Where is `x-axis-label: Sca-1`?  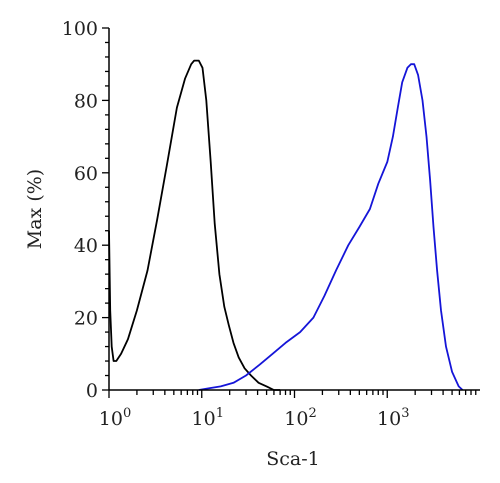 x-axis-label: Sca-1 is located at coordinates (293, 459).